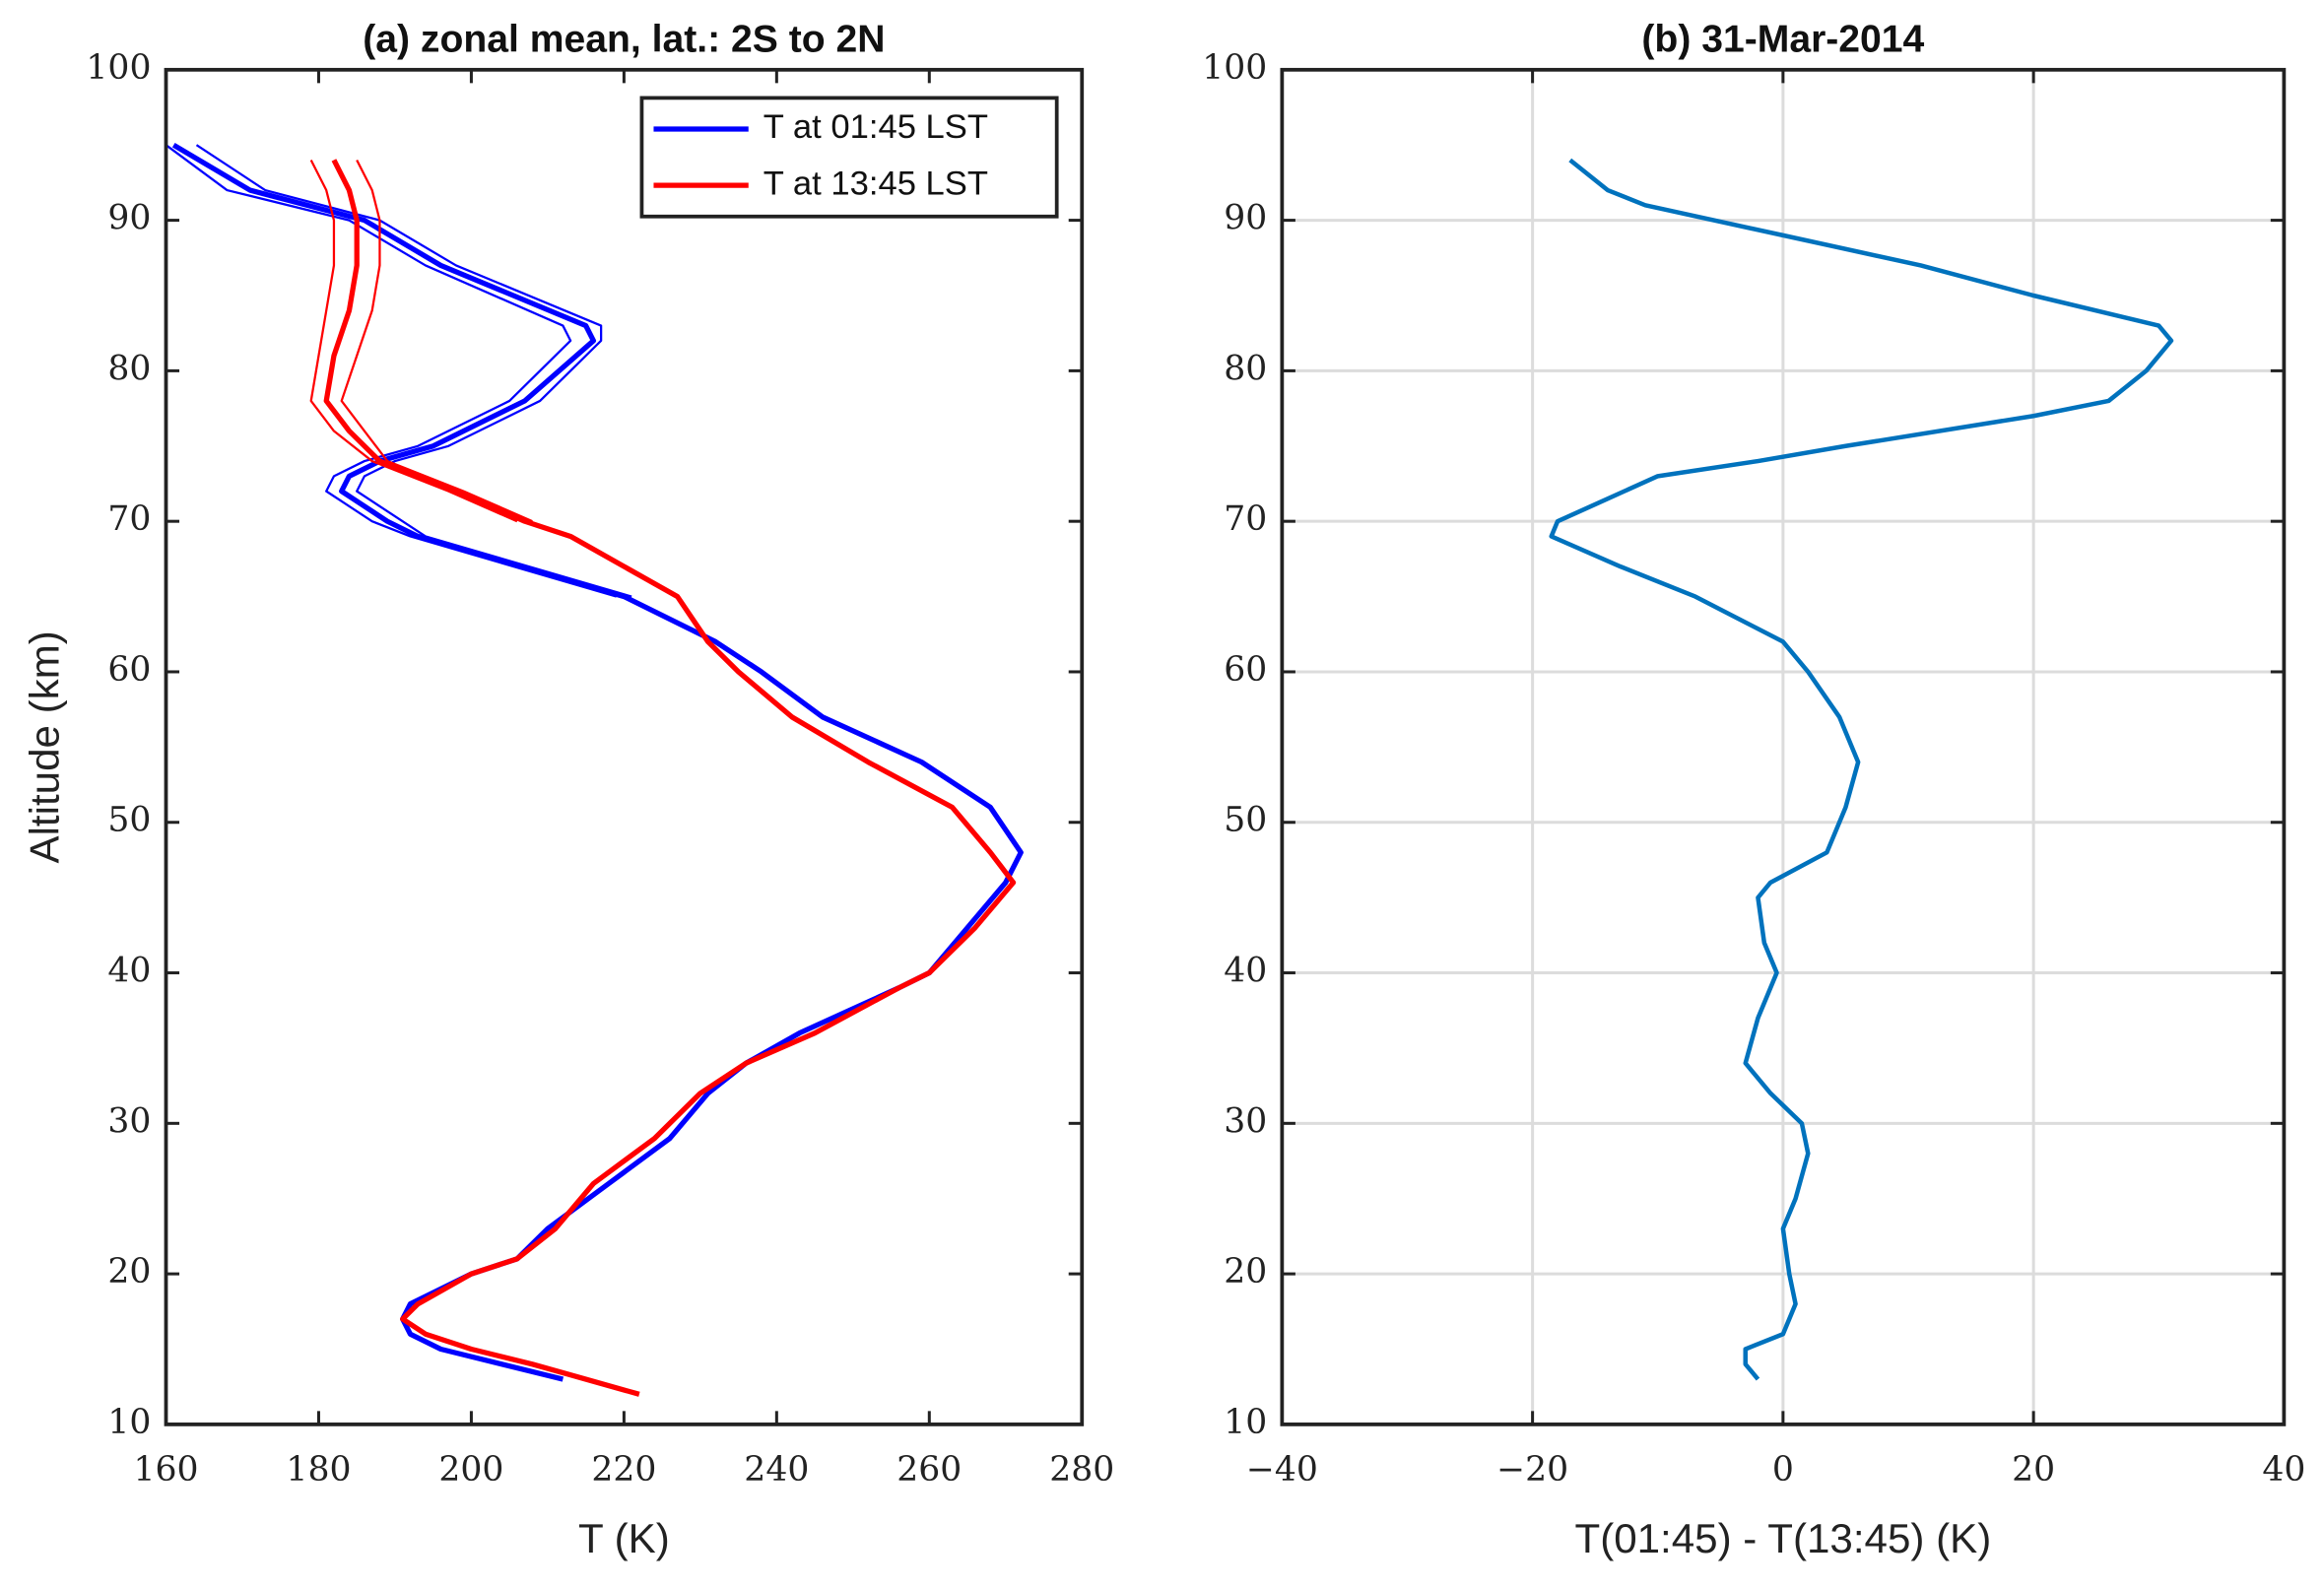  I want to click on legend-box, so click(849, 157).